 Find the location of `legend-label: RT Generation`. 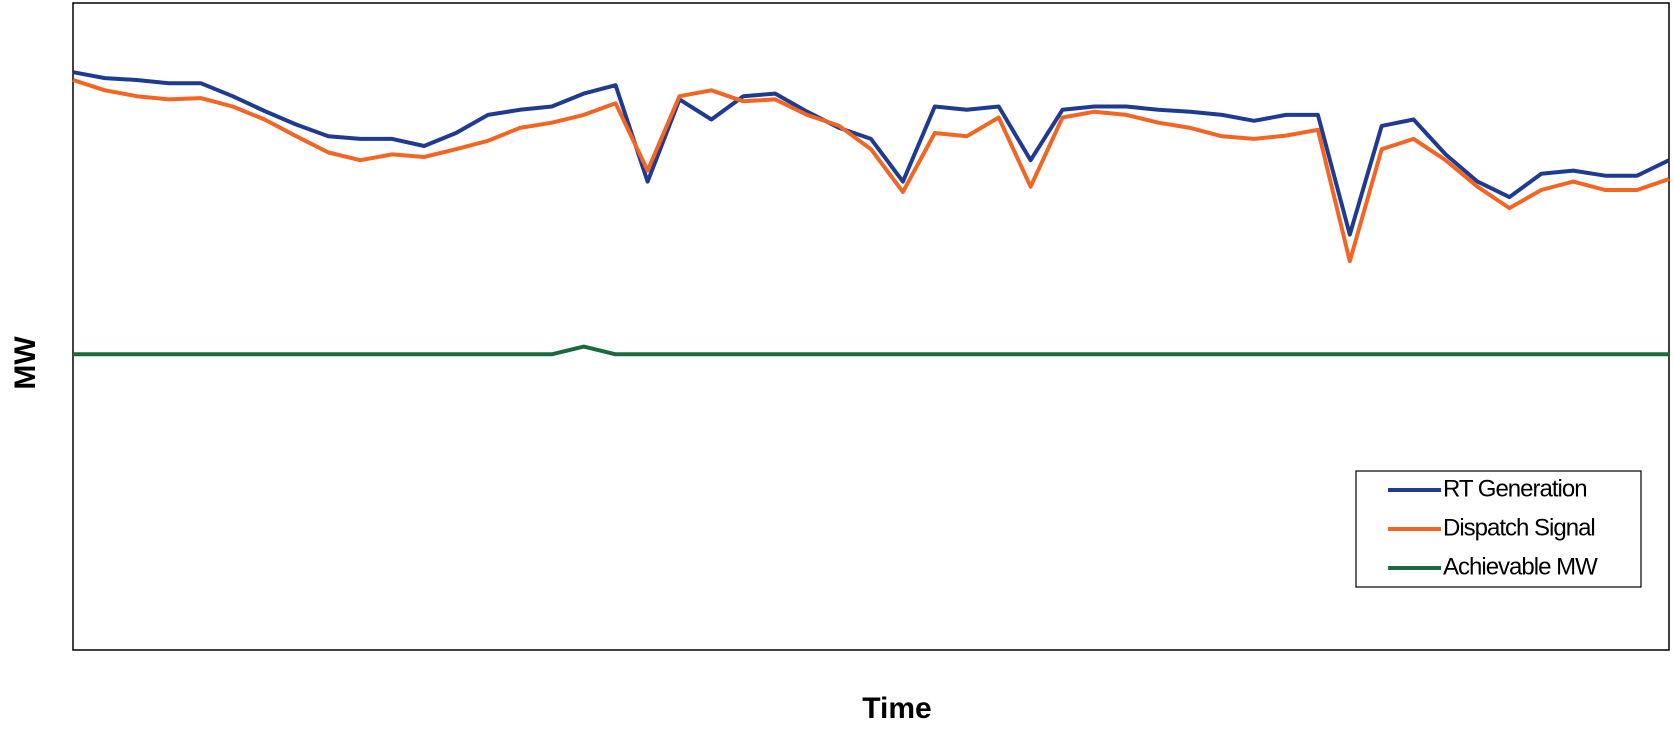

legend-label: RT Generation is located at coordinates (1515, 488).